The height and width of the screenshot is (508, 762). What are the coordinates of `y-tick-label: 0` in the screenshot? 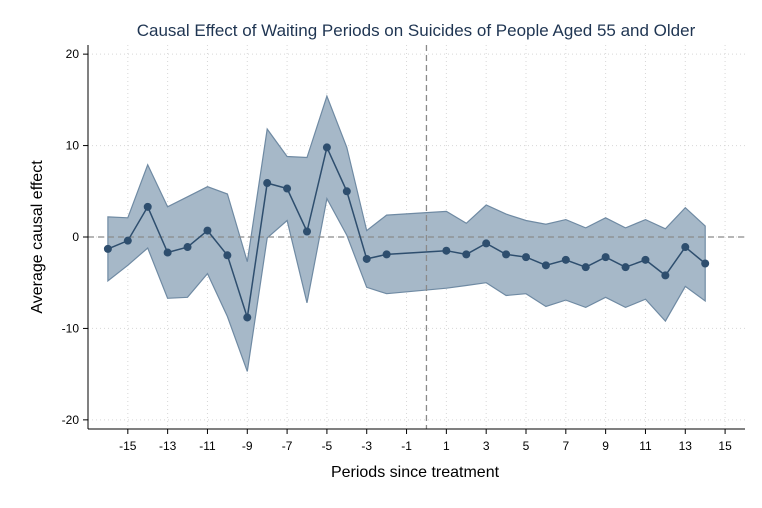 It's located at (75, 237).